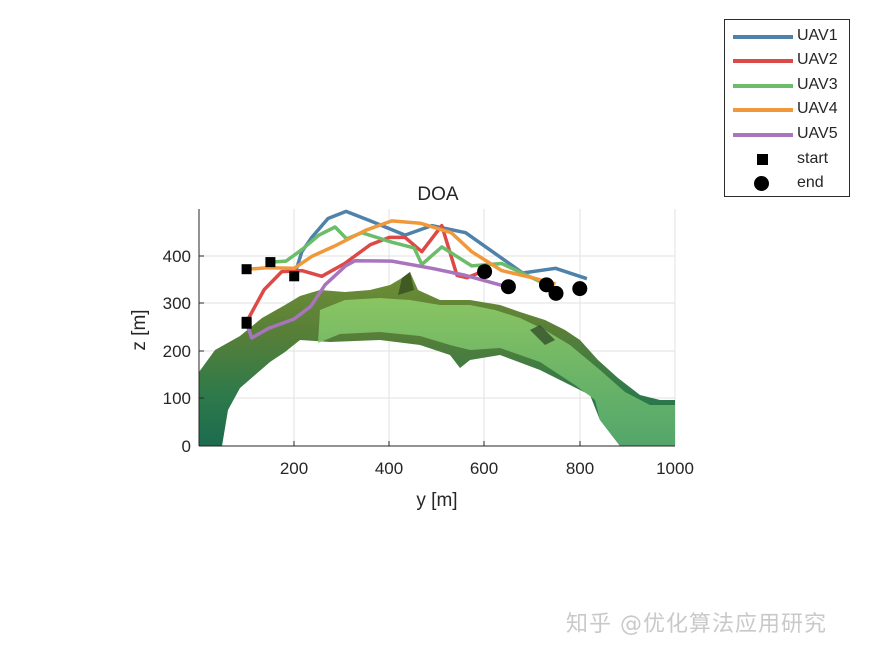 The image size is (875, 656). Describe the element at coordinates (177, 351) in the screenshot. I see `y-tick-label: 200` at that location.